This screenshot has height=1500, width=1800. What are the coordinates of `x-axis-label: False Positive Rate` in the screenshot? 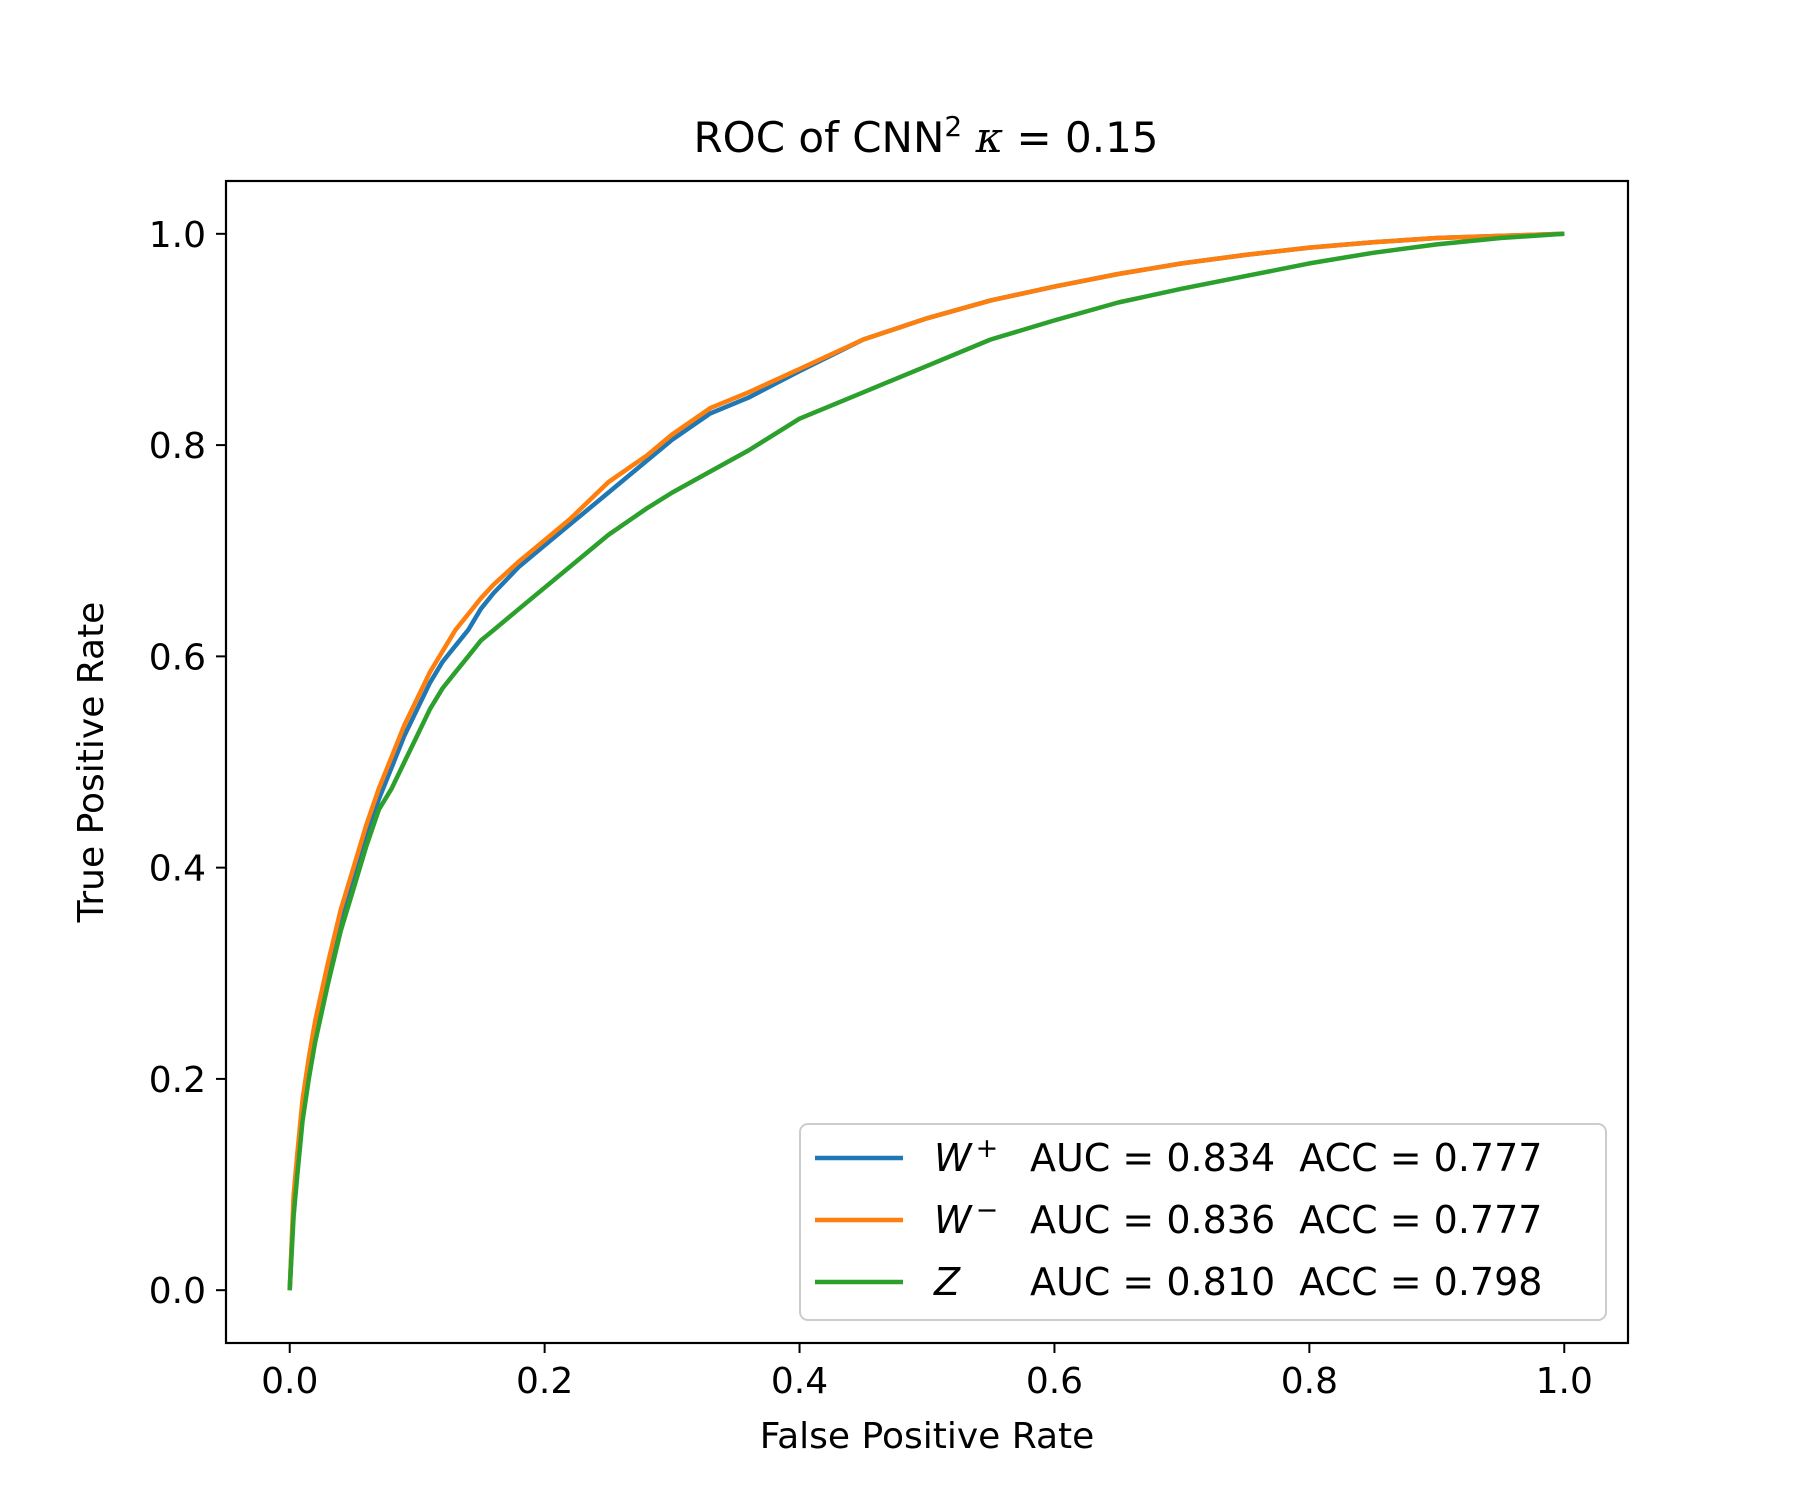 It's located at (927, 1436).